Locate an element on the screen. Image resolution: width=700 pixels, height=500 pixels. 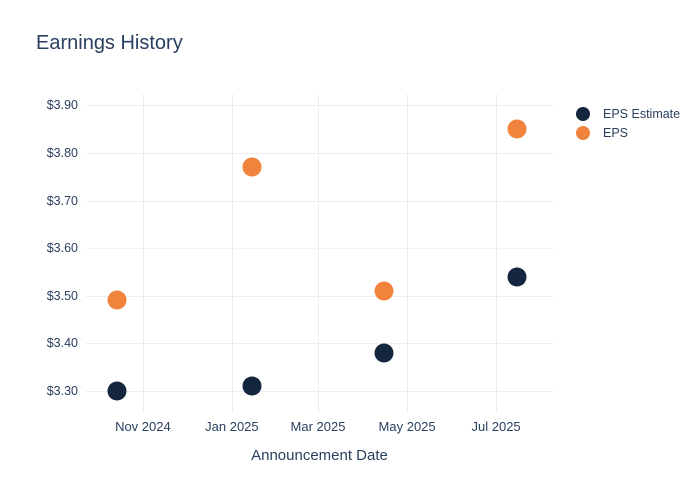
x-tick-label: May 2025 is located at coordinates (407, 426).